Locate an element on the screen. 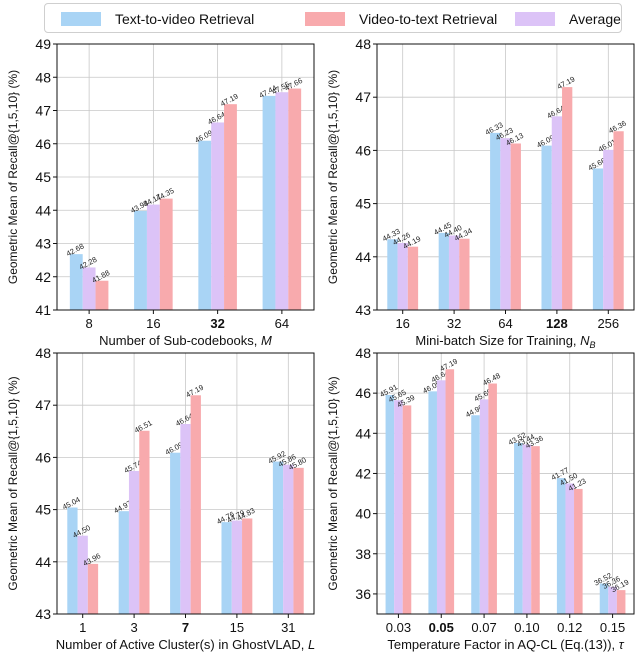  bar-video-to-text-retrieval-0.05 is located at coordinates (450, 491).